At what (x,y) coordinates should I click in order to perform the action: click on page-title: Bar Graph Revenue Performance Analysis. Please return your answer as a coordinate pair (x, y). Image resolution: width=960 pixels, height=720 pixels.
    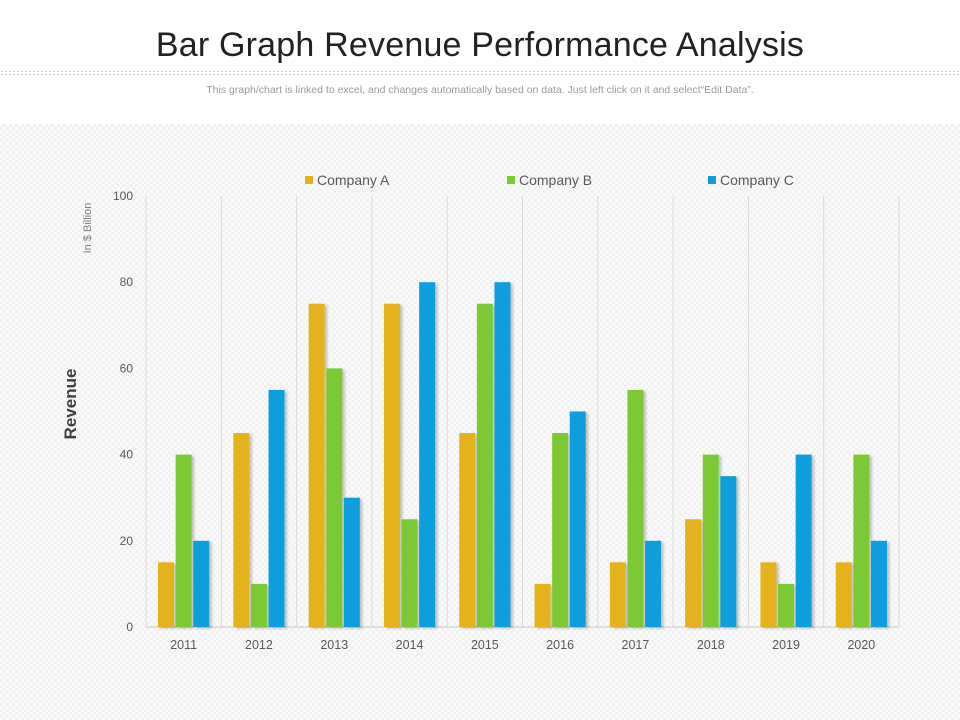
    Looking at the image, I should click on (480, 45).